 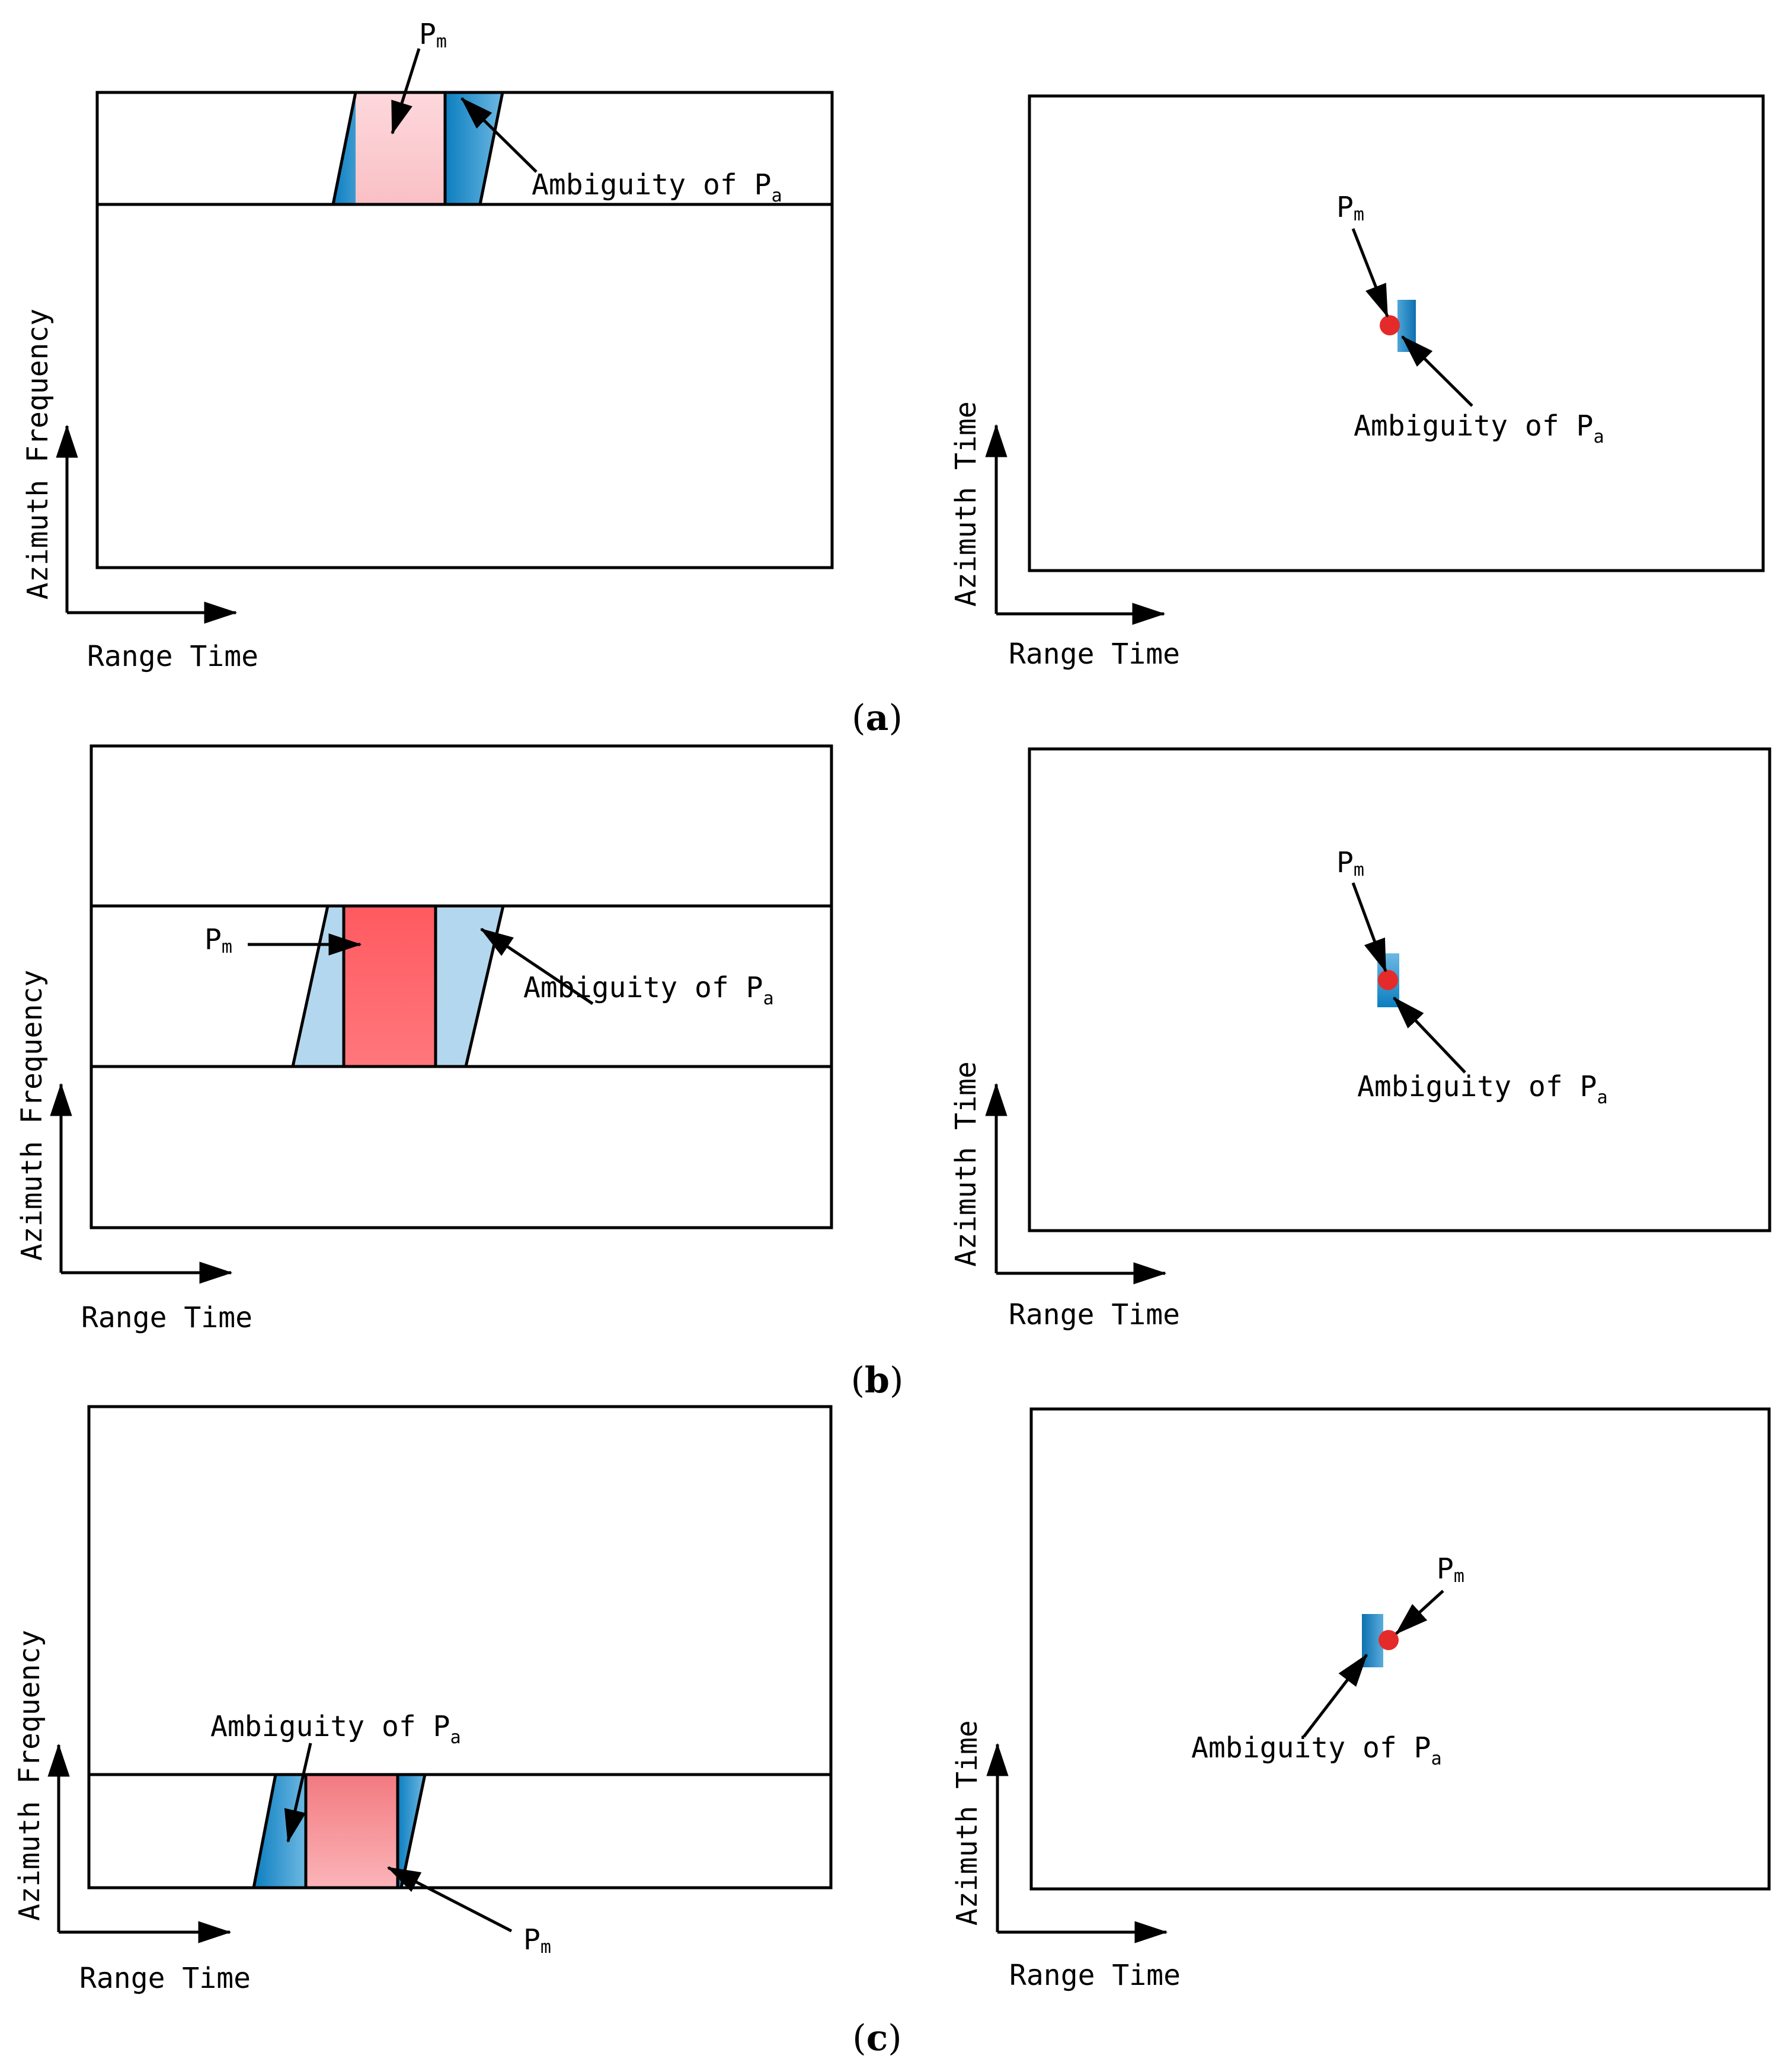 I want to click on region-outline, so click(x=344, y=148).